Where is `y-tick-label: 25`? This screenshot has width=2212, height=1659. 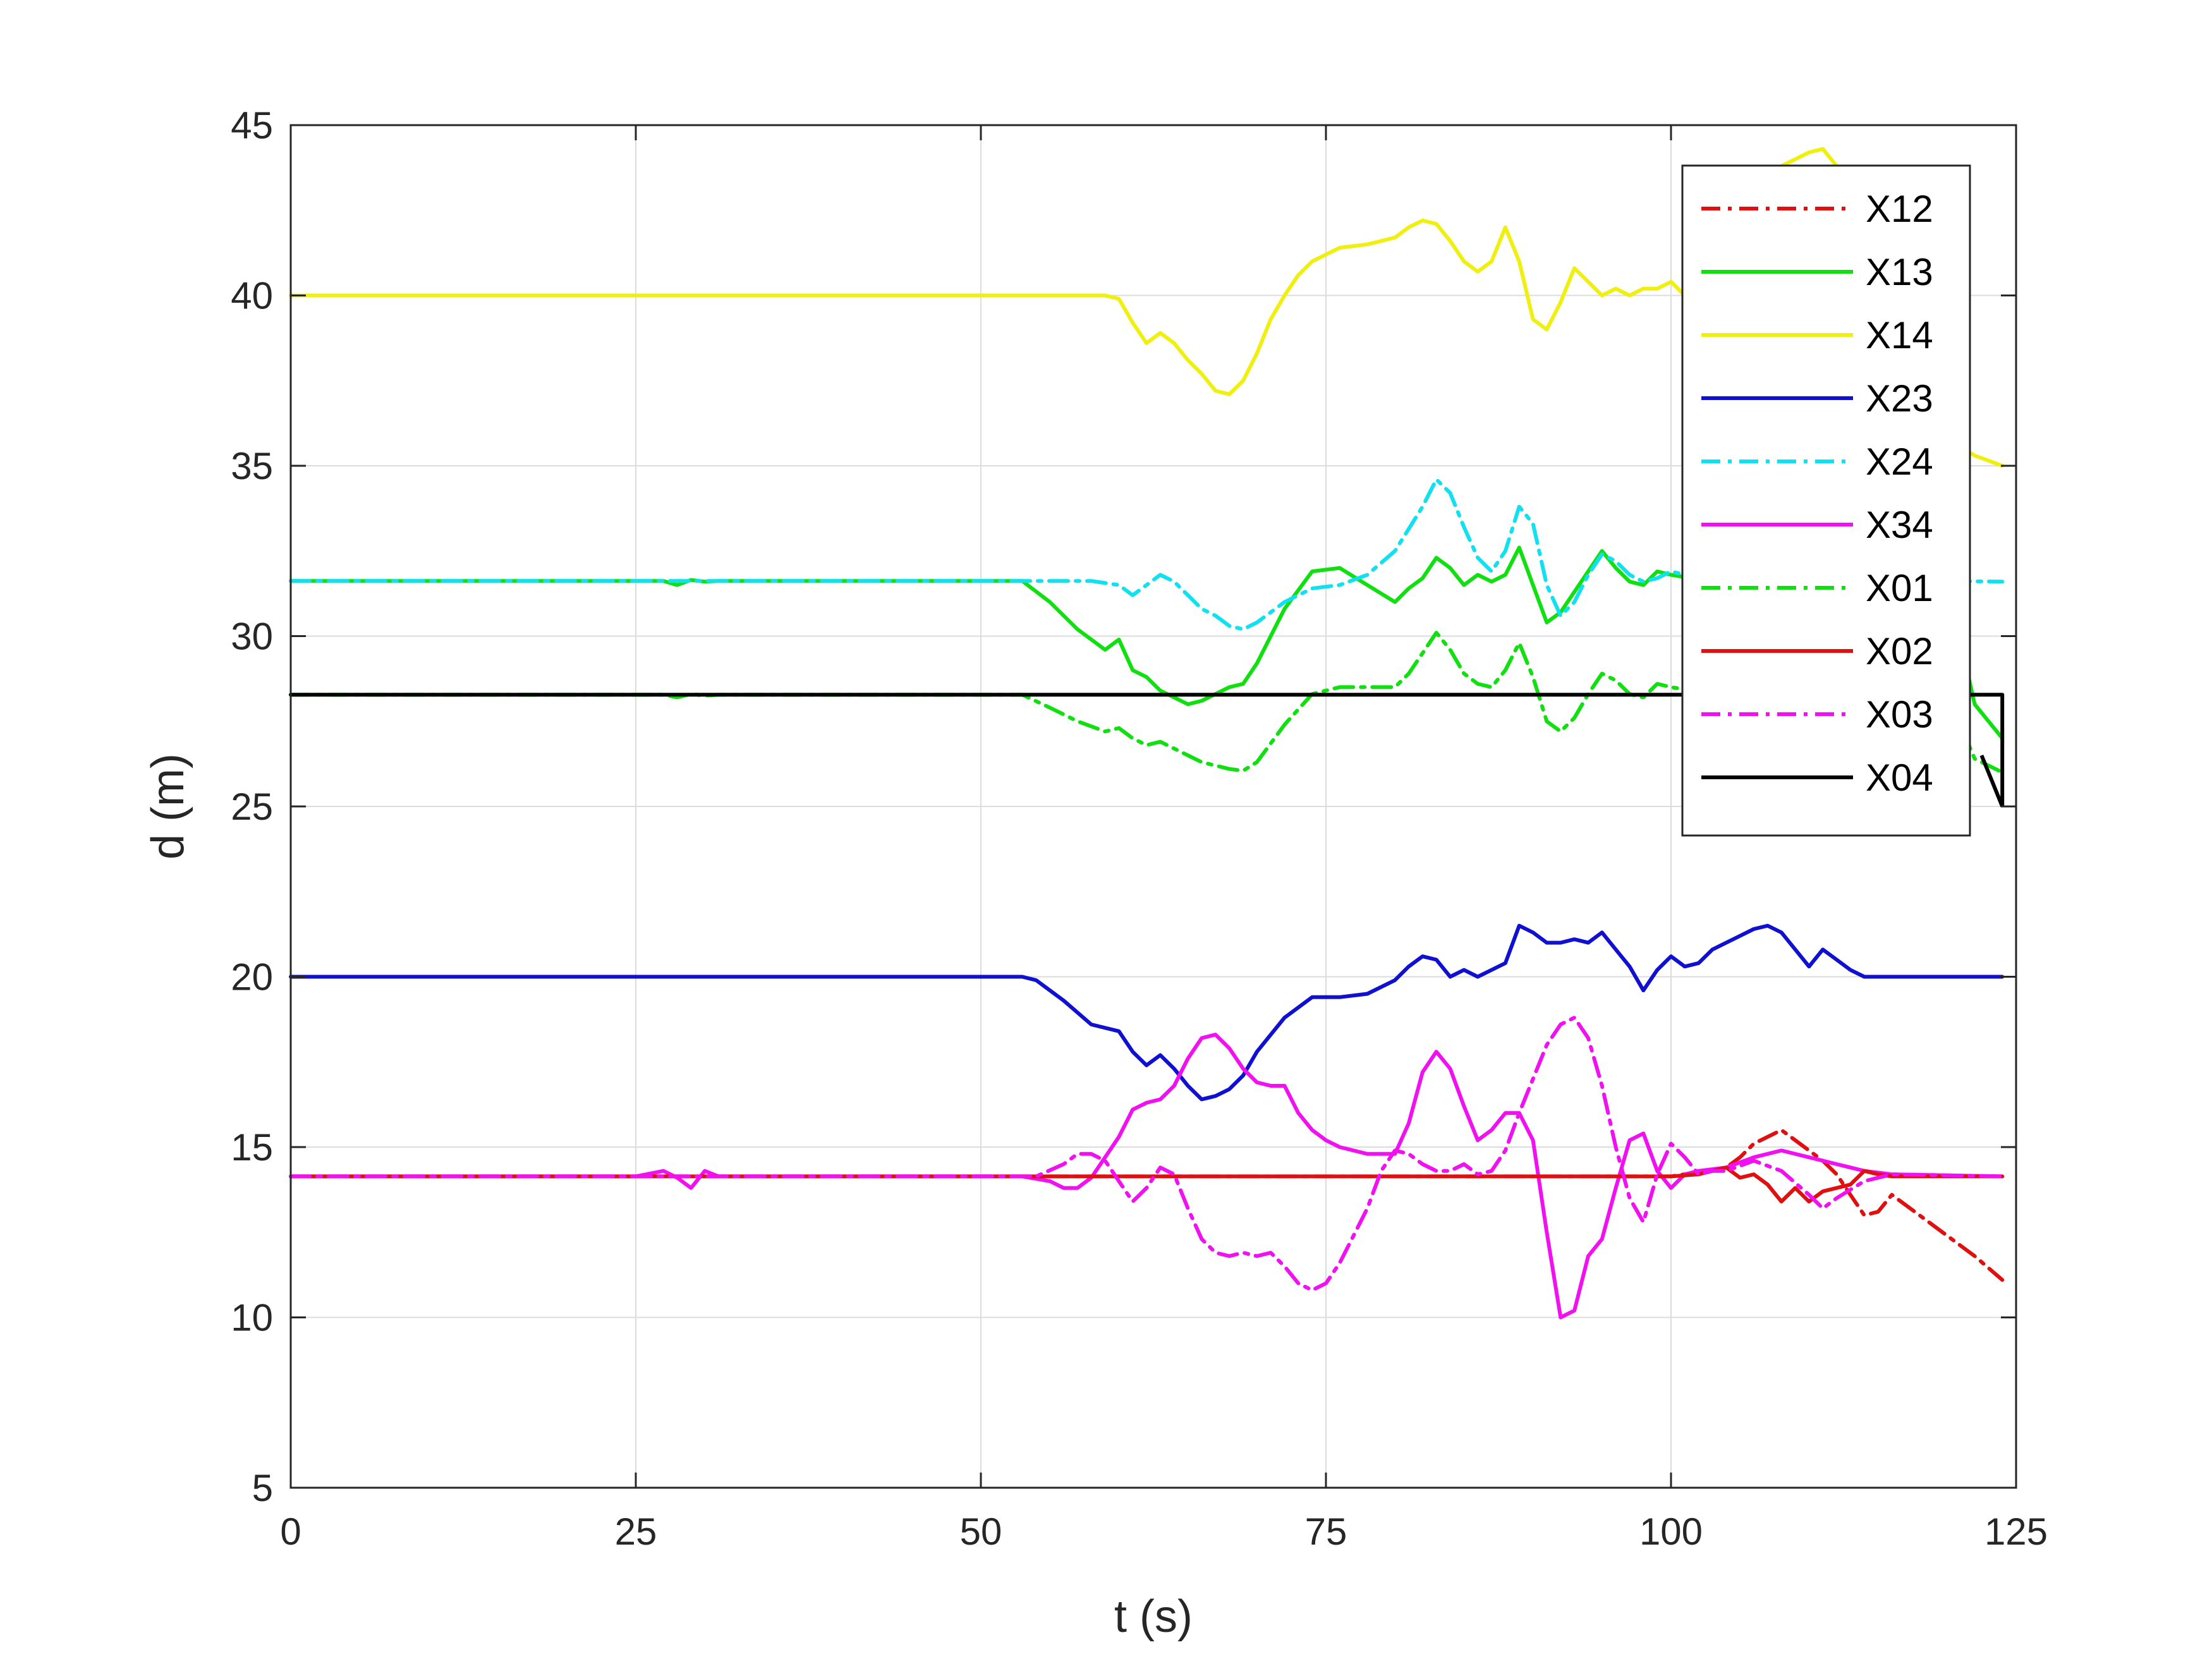 y-tick-label: 25 is located at coordinates (252, 807).